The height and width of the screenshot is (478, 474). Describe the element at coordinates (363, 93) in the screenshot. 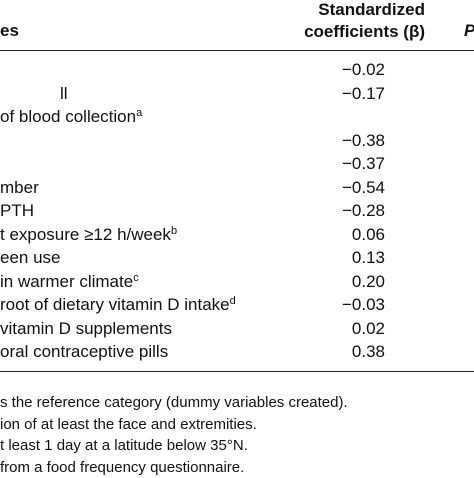

I see `row-value: −0.17` at that location.